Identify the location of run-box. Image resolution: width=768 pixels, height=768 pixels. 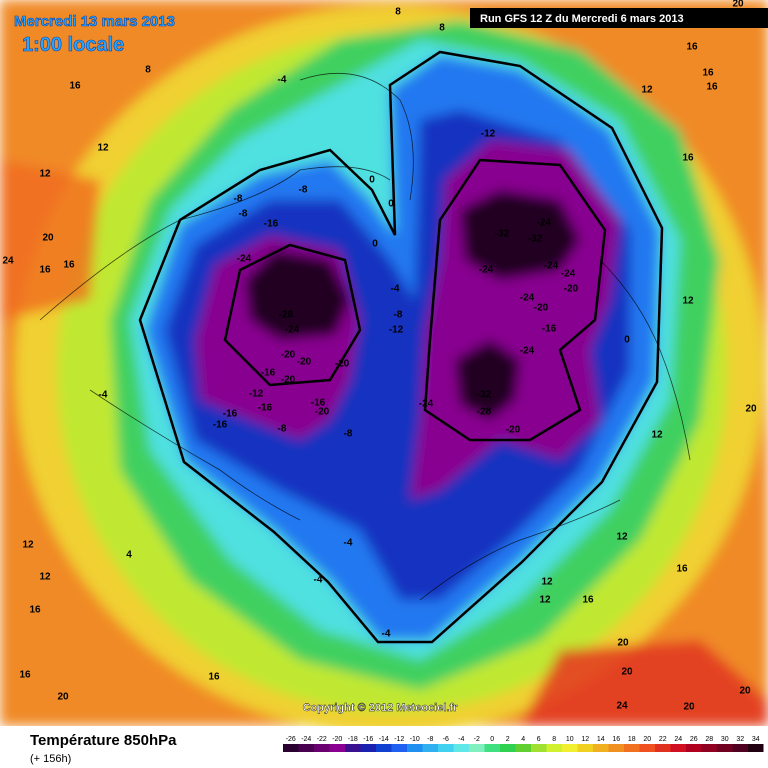
(619, 18).